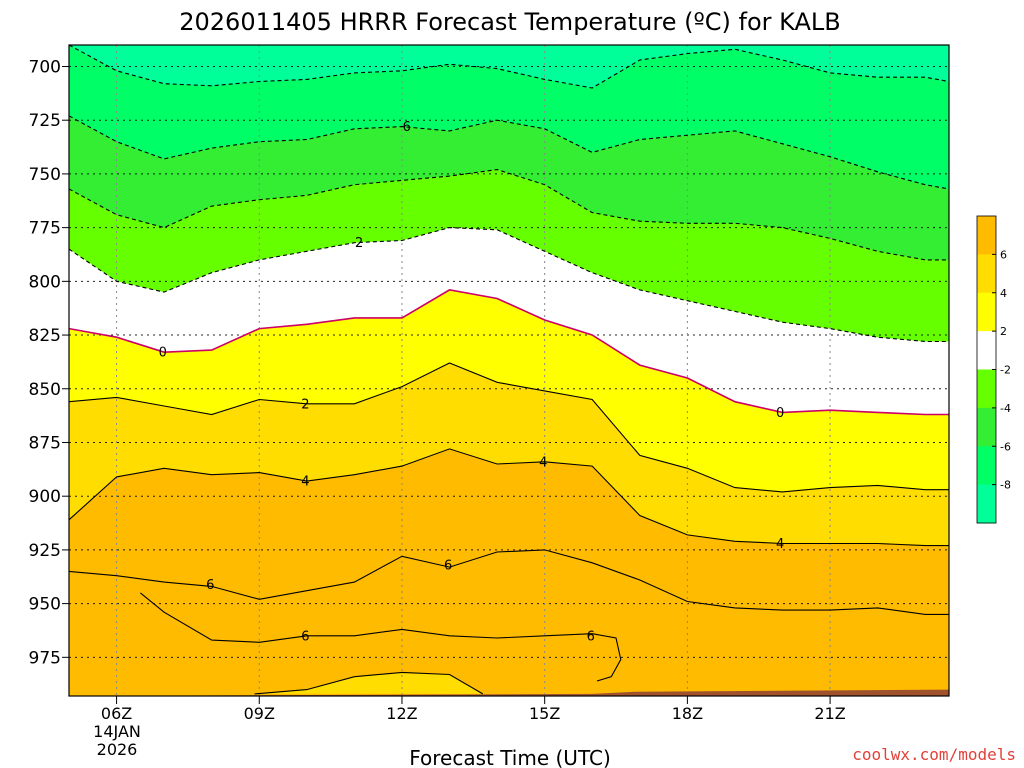 Image resolution: width=1024 pixels, height=768 pixels. I want to click on x-tick-label: 09Z, so click(259, 713).